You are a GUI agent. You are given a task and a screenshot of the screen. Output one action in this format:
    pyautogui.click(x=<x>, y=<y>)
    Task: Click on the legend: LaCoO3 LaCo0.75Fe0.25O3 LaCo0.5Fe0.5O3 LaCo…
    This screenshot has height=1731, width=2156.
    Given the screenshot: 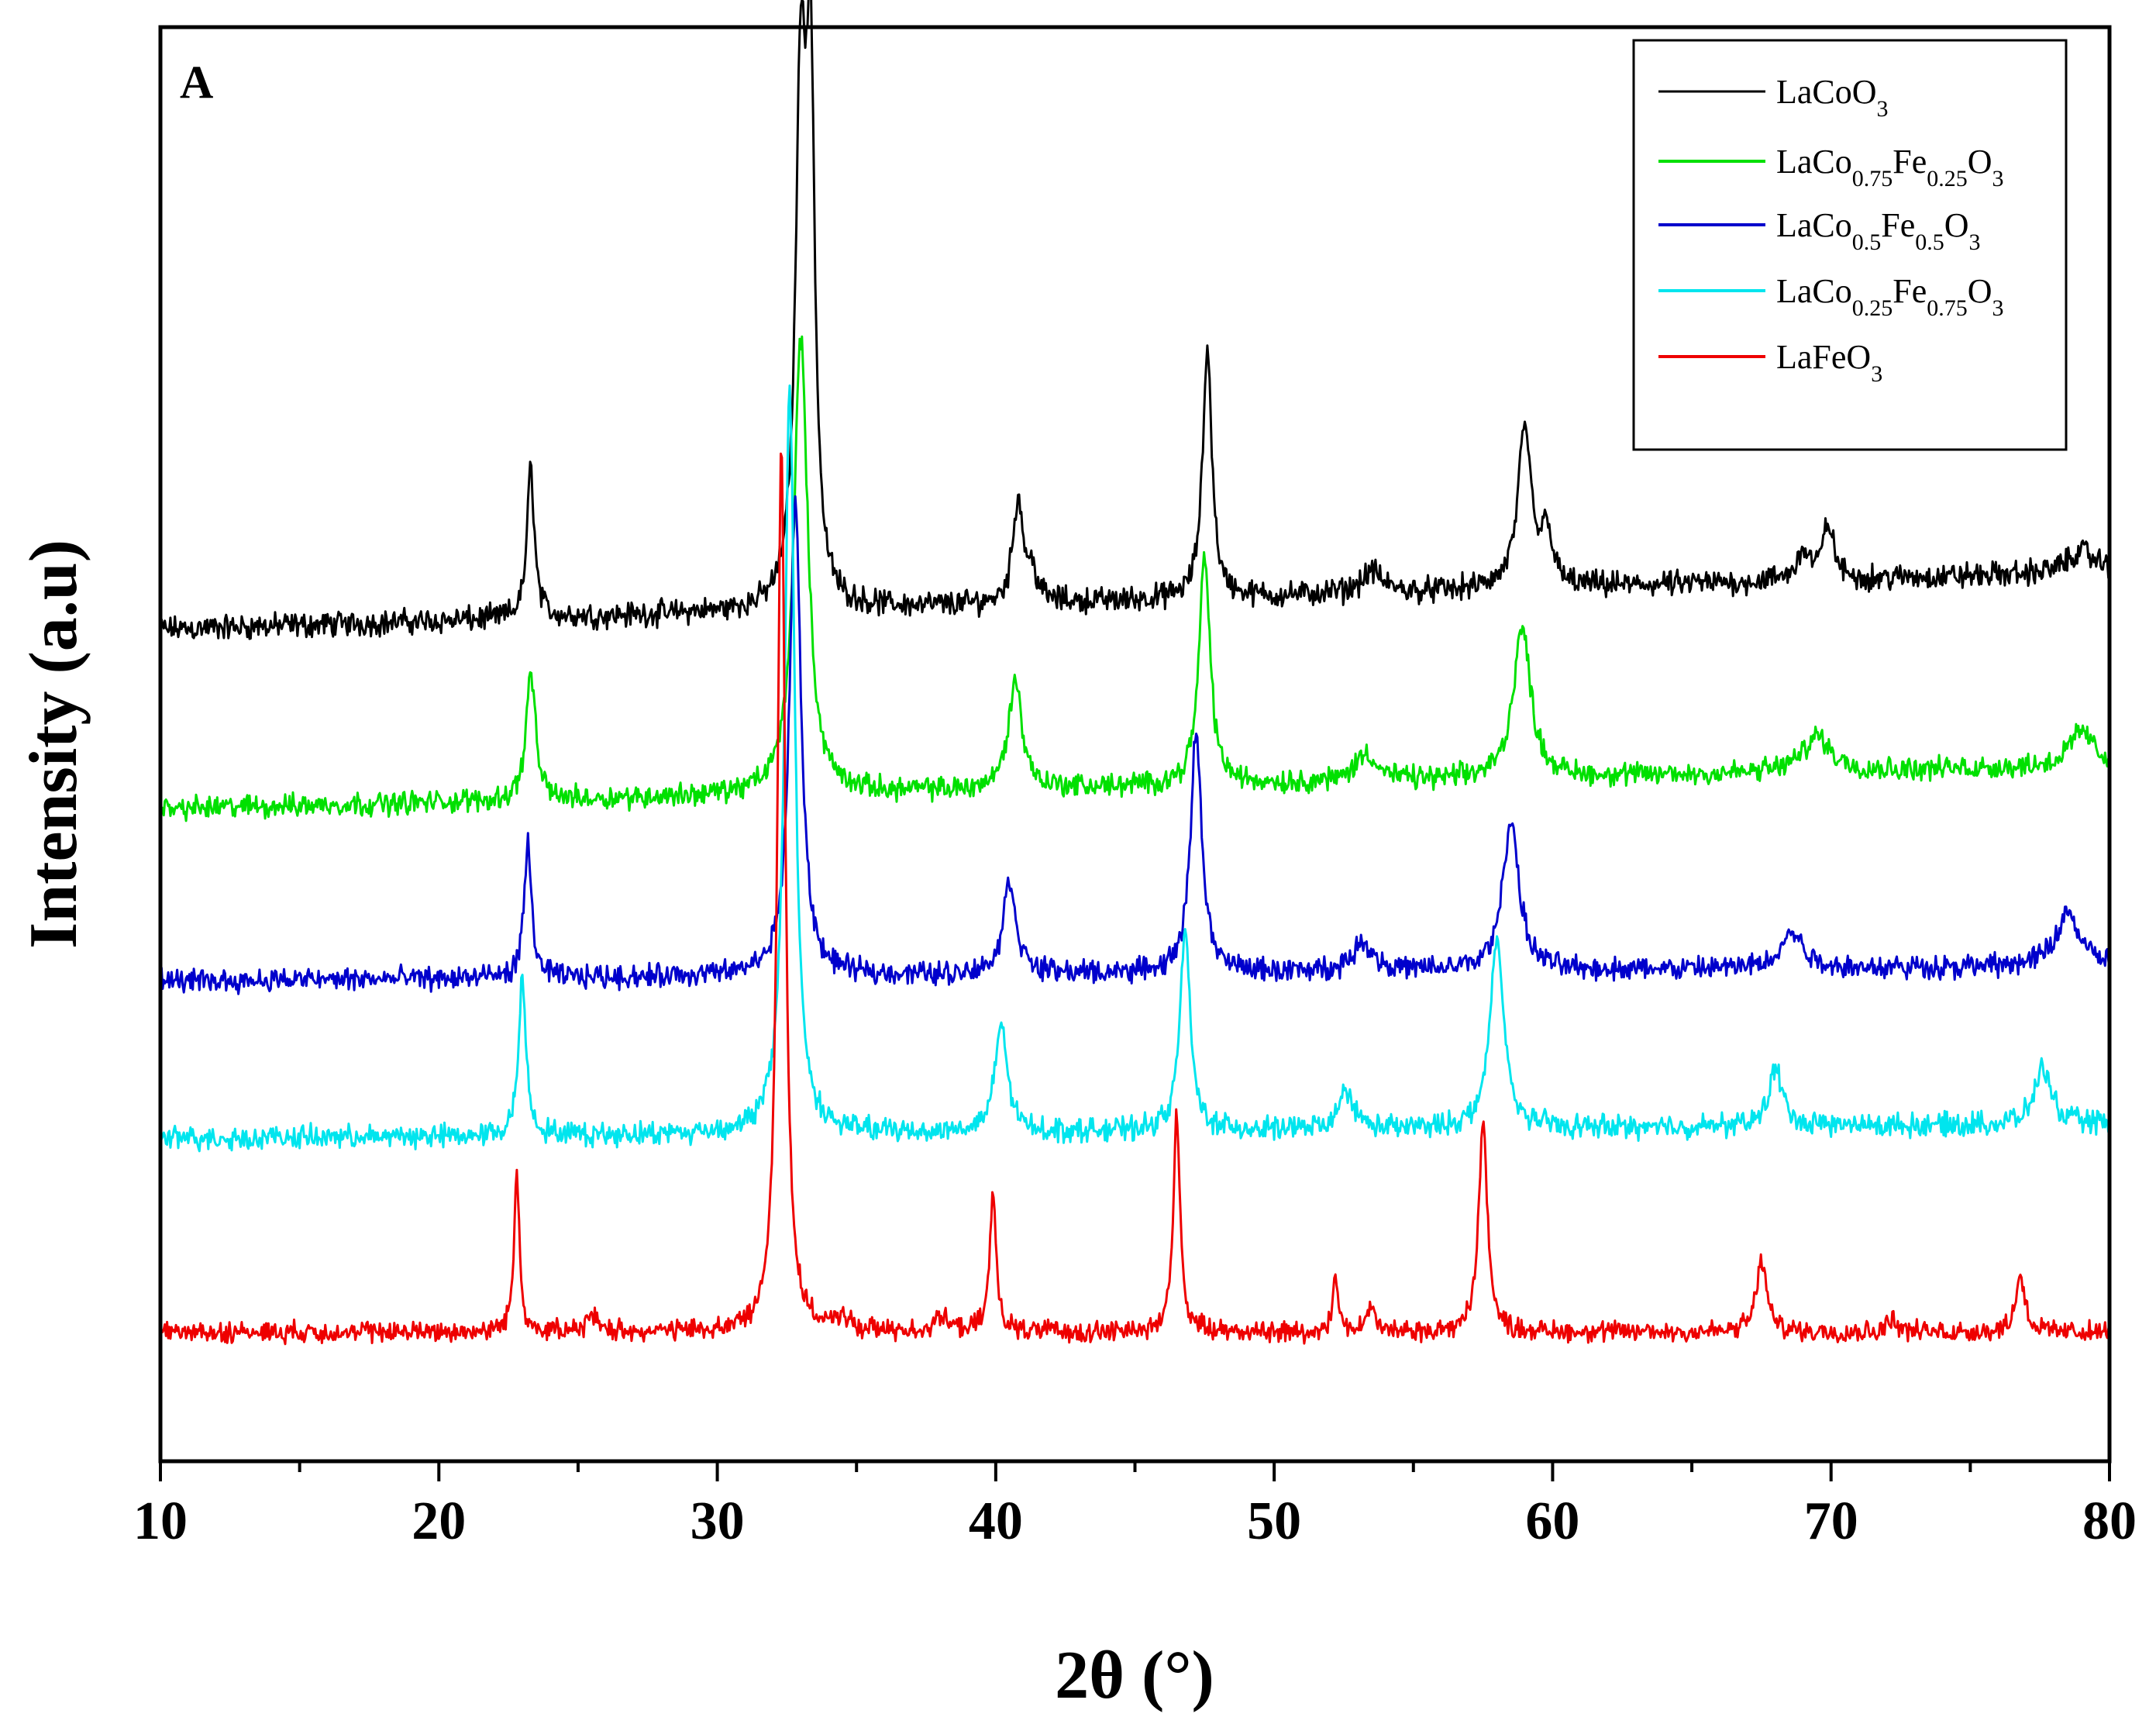 What is the action you would take?
    pyautogui.click(x=1850, y=245)
    